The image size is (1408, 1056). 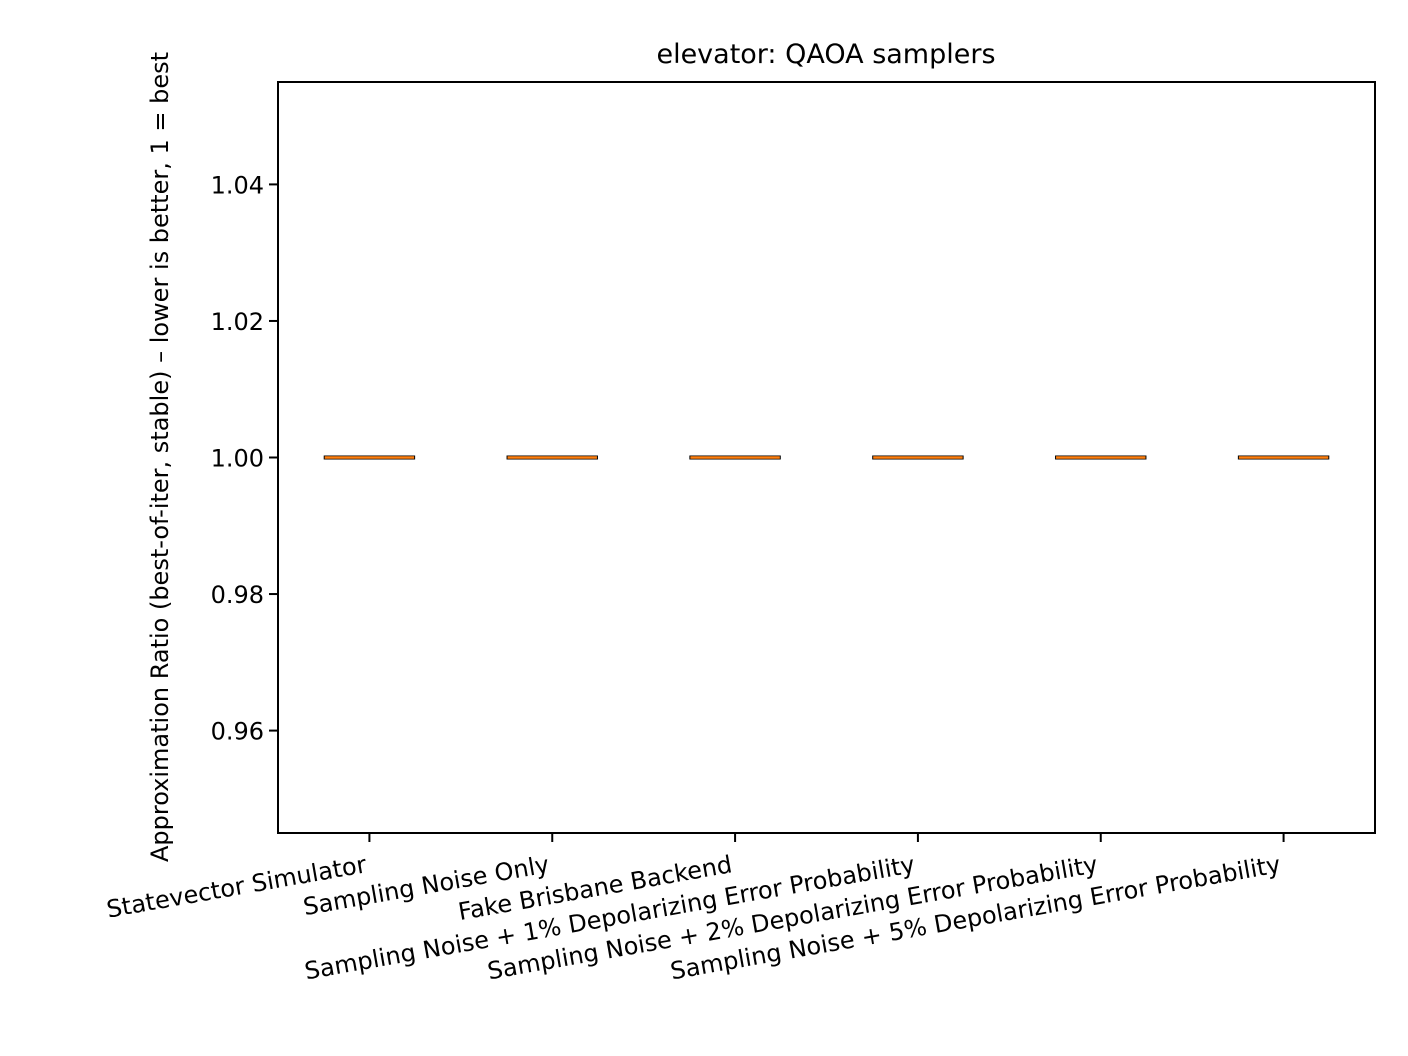 What do you see at coordinates (237, 459) in the screenshot?
I see `y-tick-label: 1.00` at bounding box center [237, 459].